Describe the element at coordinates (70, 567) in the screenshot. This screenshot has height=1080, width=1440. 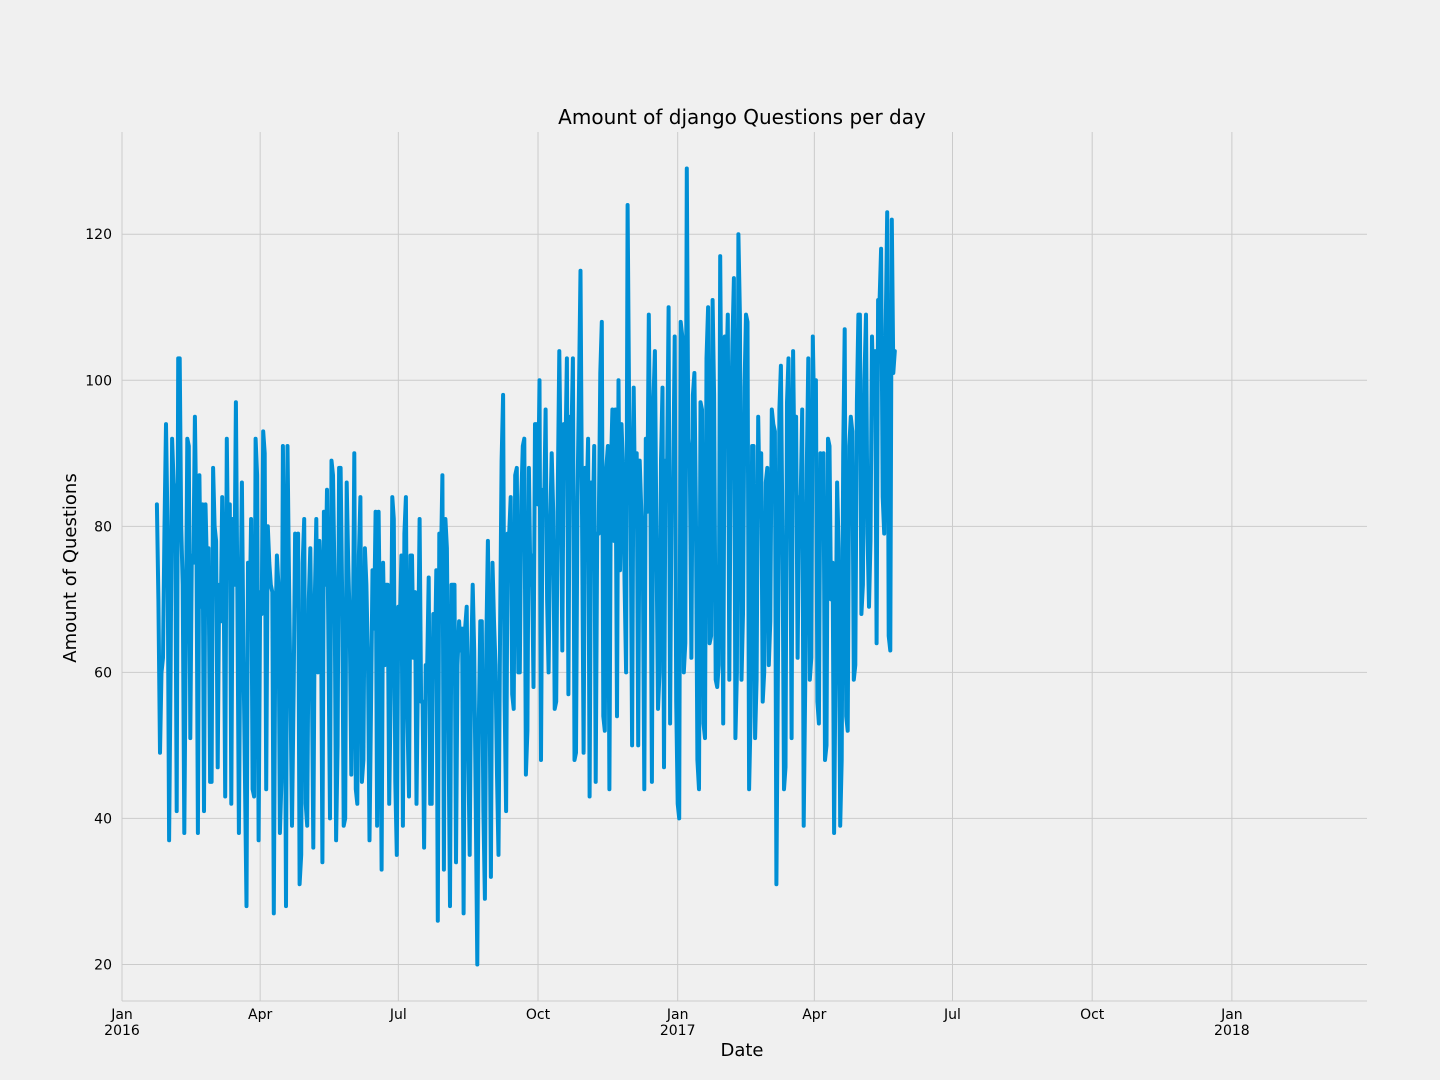
I see `y-axis-title: Amount of Questions` at that location.